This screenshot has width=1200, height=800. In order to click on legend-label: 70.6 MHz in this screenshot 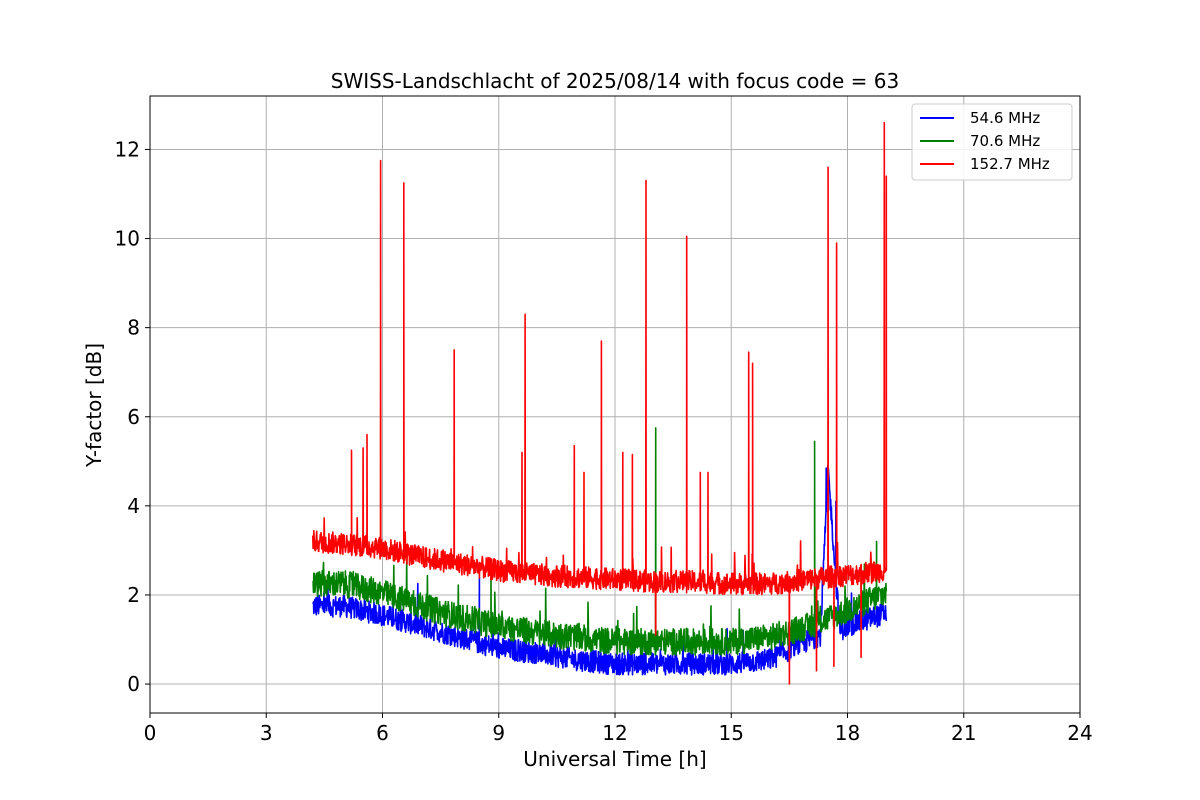, I will do `click(1005, 141)`.